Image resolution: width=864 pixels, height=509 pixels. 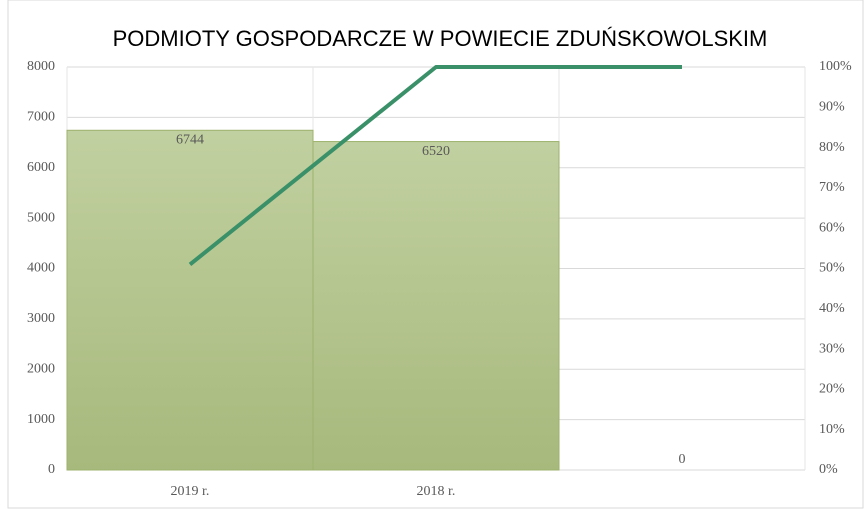 I want to click on x-tick-label: 2018 r., so click(x=436, y=491).